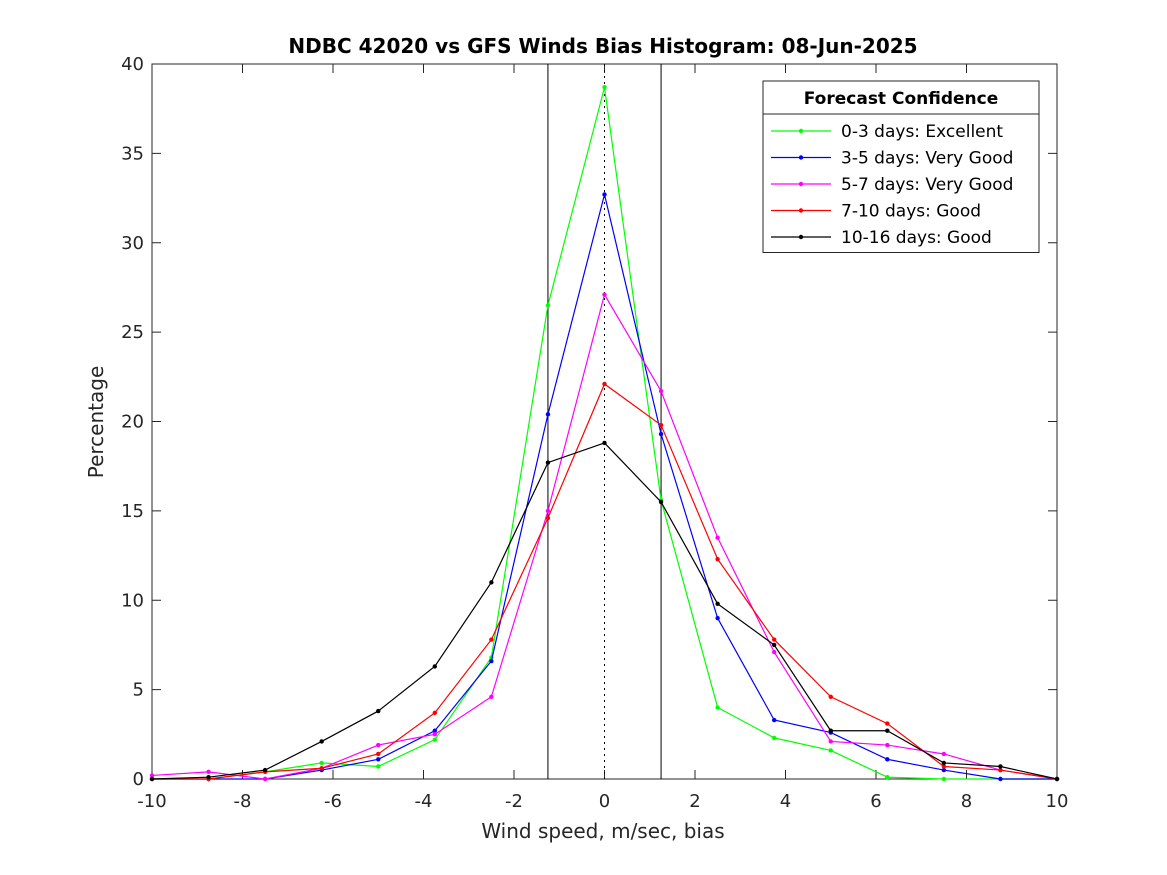 The width and height of the screenshot is (1167, 875). I want to click on y-tick-label: 10, so click(132, 600).